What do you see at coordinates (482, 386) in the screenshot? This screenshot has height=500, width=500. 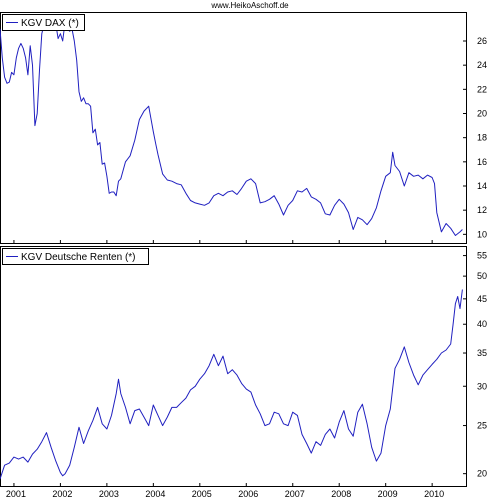 I see `y-tick-label: 30` at bounding box center [482, 386].